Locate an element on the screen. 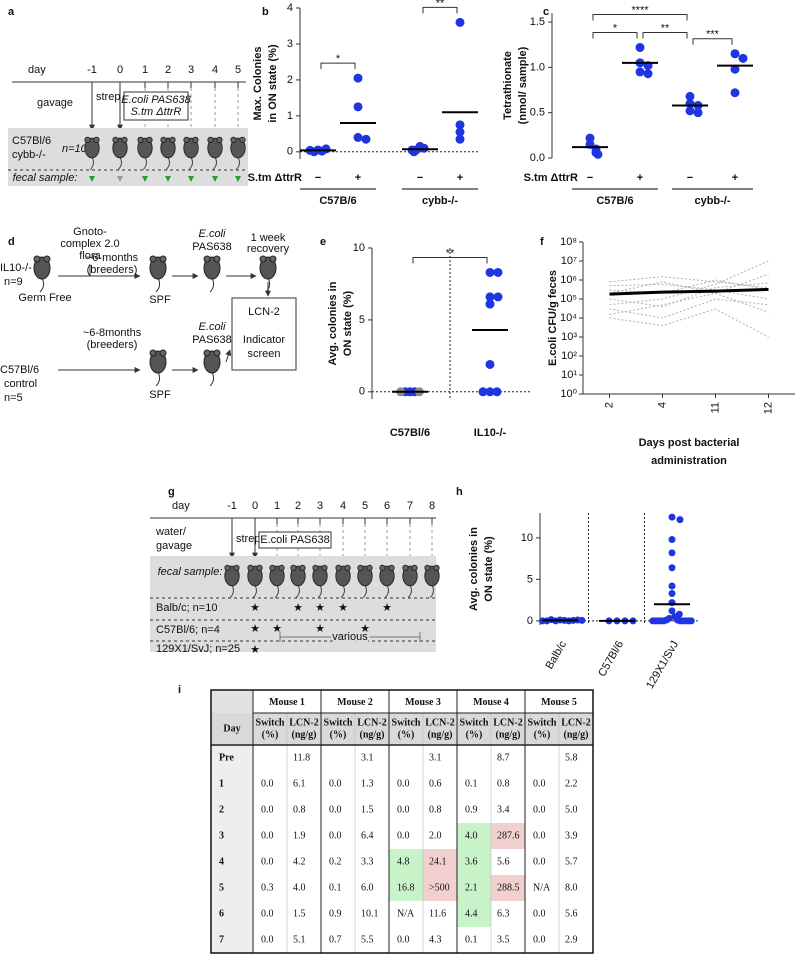 This screenshot has height=963, width=800. table-cell: 5.8 is located at coordinates (571, 757).